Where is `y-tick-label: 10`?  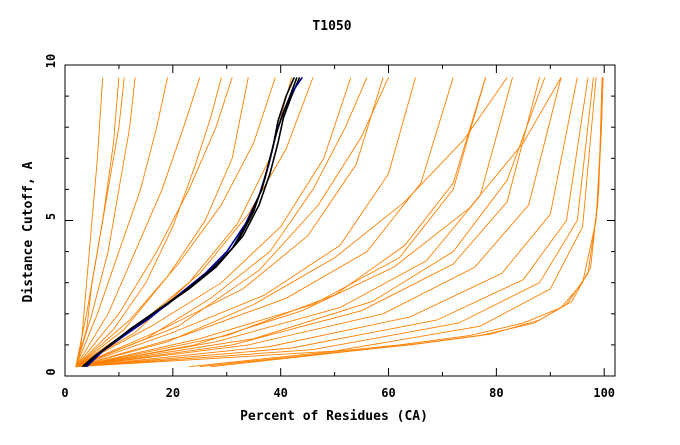
y-tick-label: 10 is located at coordinates (51, 61).